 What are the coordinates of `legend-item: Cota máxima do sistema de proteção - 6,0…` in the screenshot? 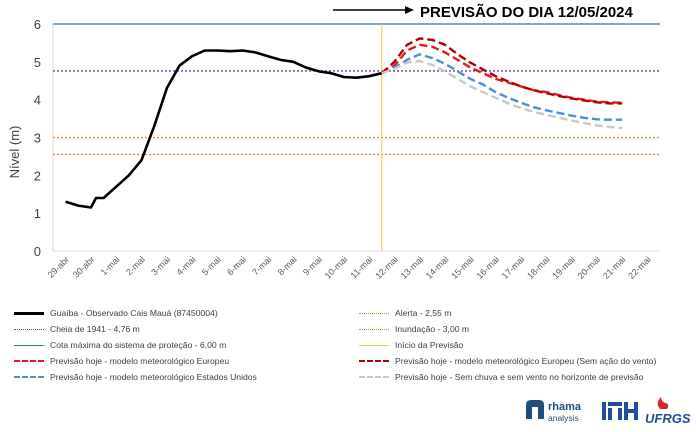 It's located at (120, 345).